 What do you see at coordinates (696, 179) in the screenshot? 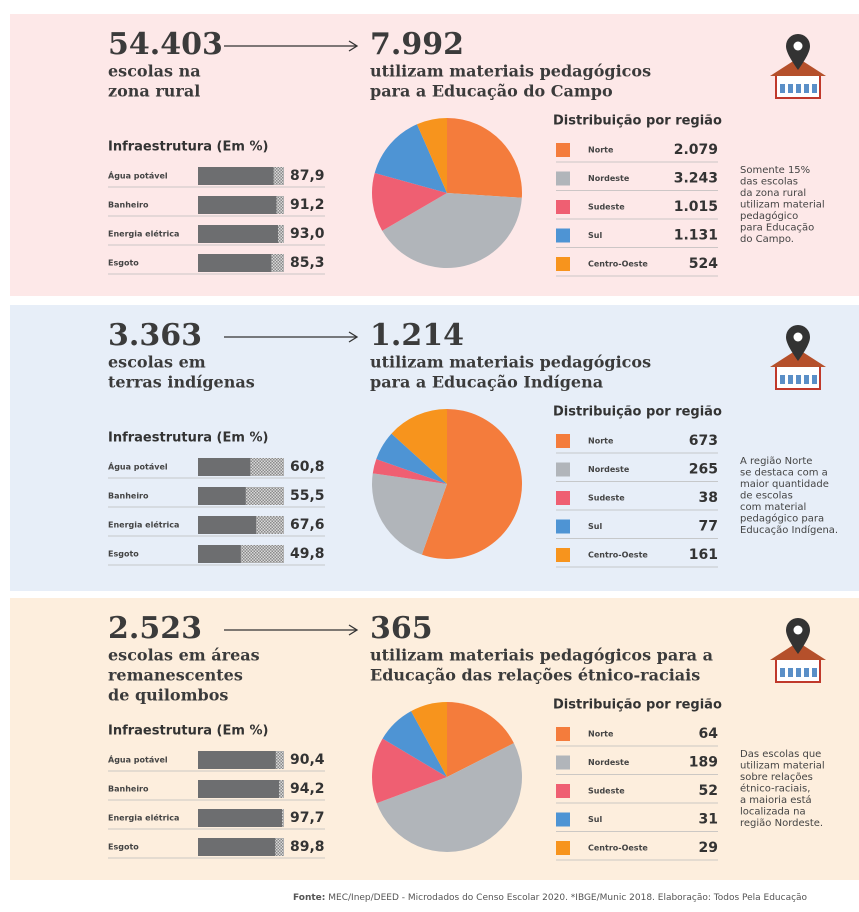
I see `legend-value: 3.243` at bounding box center [696, 179].